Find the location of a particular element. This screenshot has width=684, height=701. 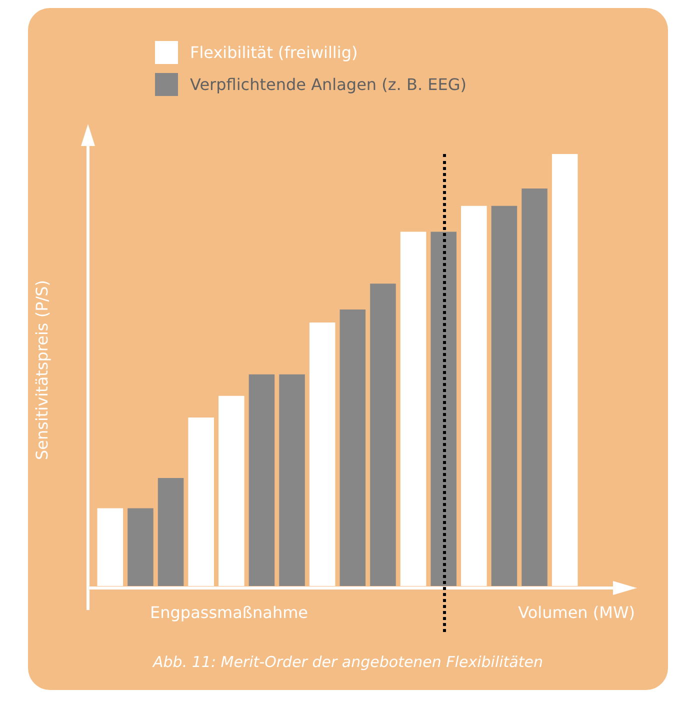

y-axis-title: Sensitivitätspreis (P/S) is located at coordinates (42, 370).